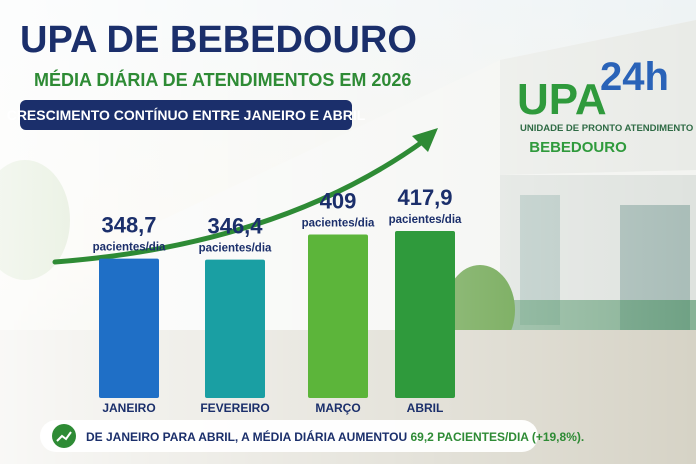  I want to click on sign-badge: 24h, so click(634, 77).